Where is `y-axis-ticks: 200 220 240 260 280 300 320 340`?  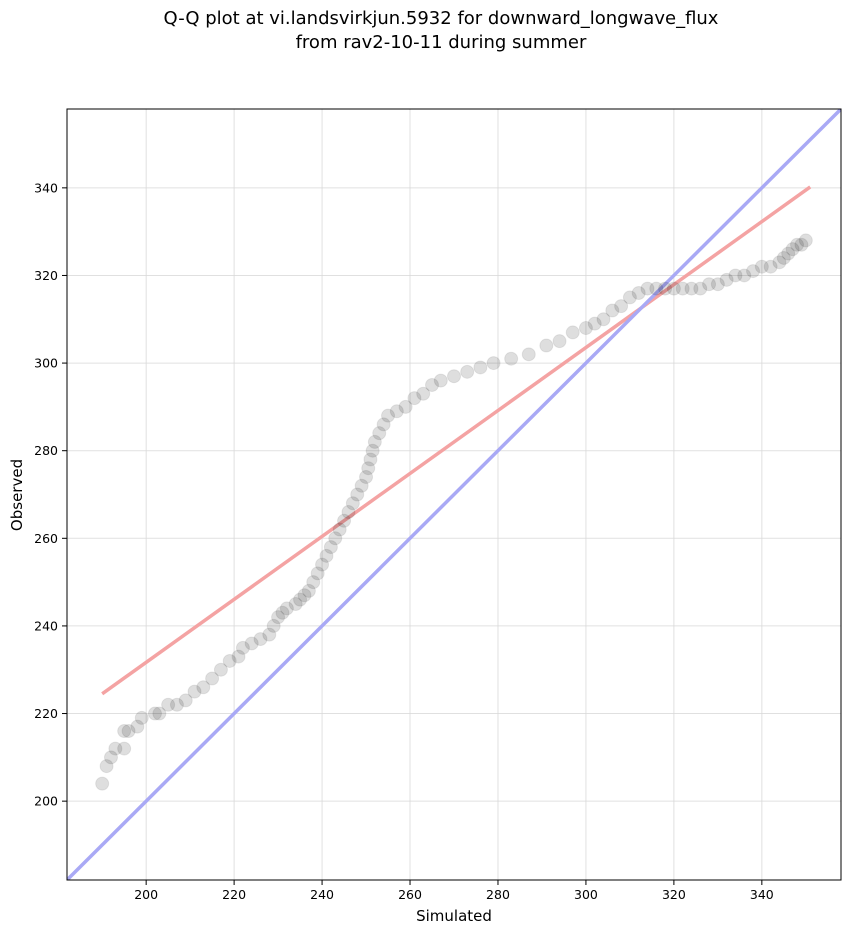 y-axis-ticks: 200 220 240 260 280 300 320 340 is located at coordinates (50, 494).